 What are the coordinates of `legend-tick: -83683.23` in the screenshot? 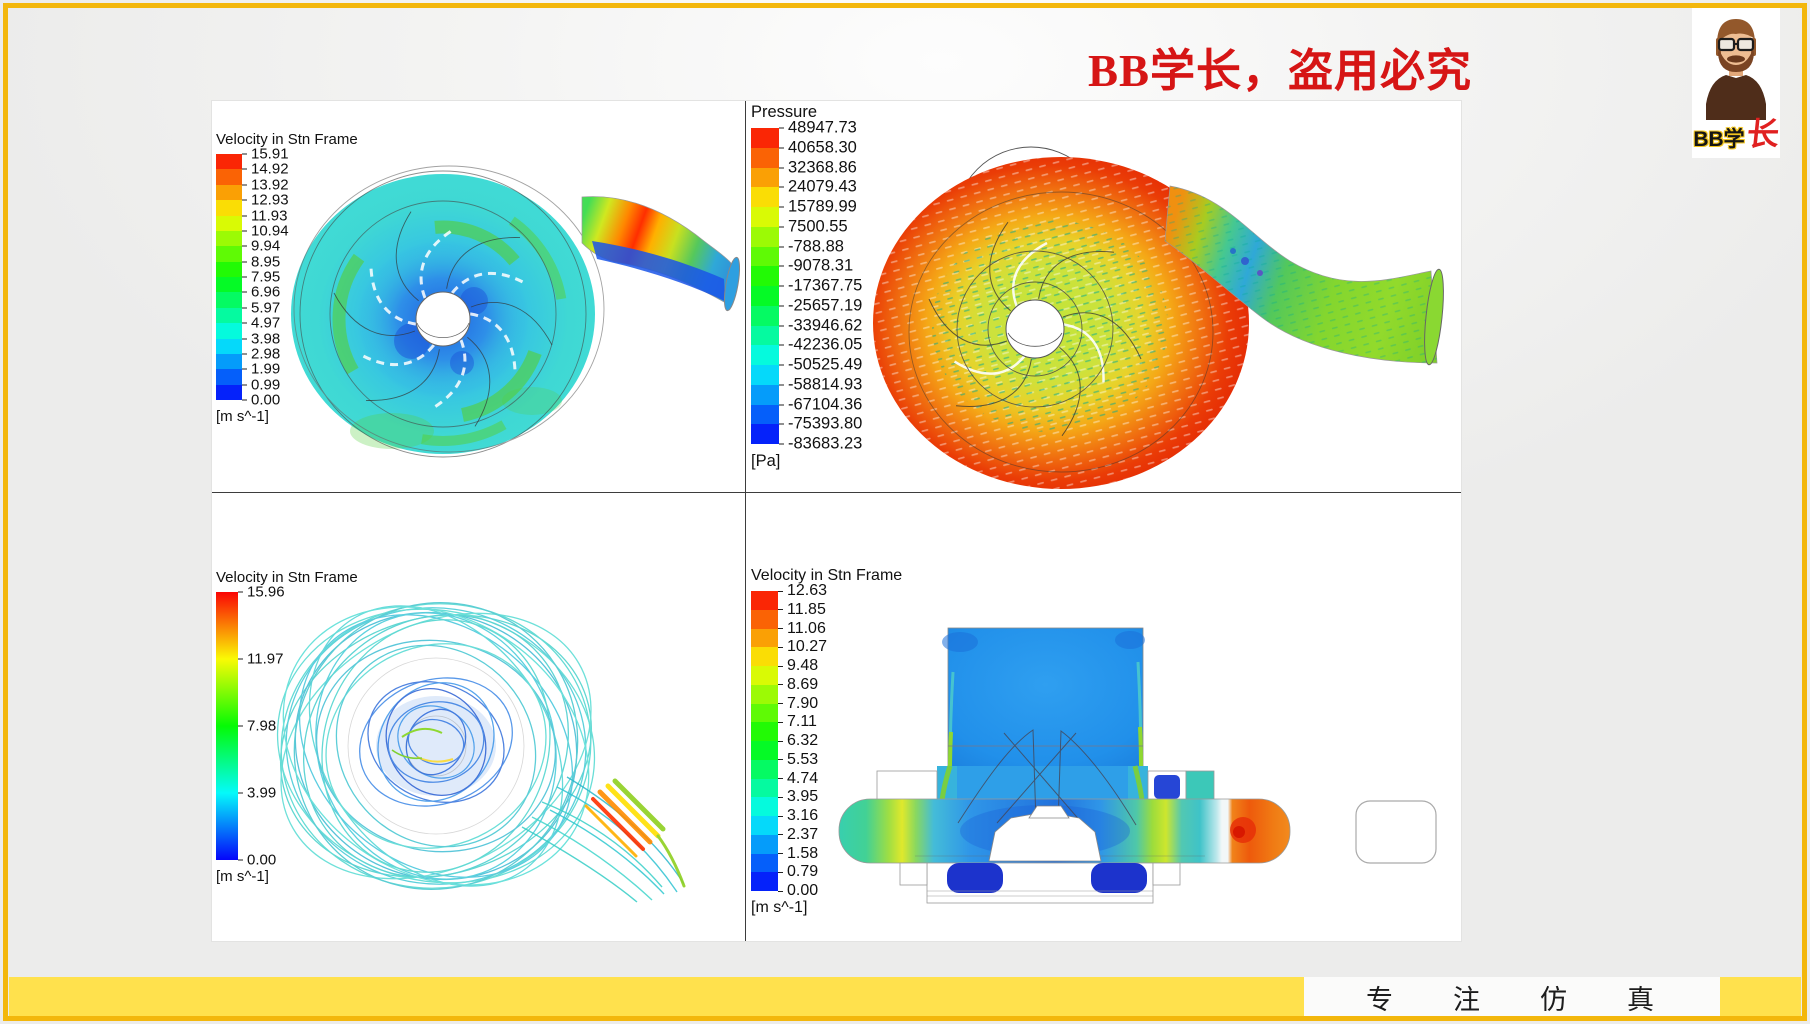 It's located at (820, 444).